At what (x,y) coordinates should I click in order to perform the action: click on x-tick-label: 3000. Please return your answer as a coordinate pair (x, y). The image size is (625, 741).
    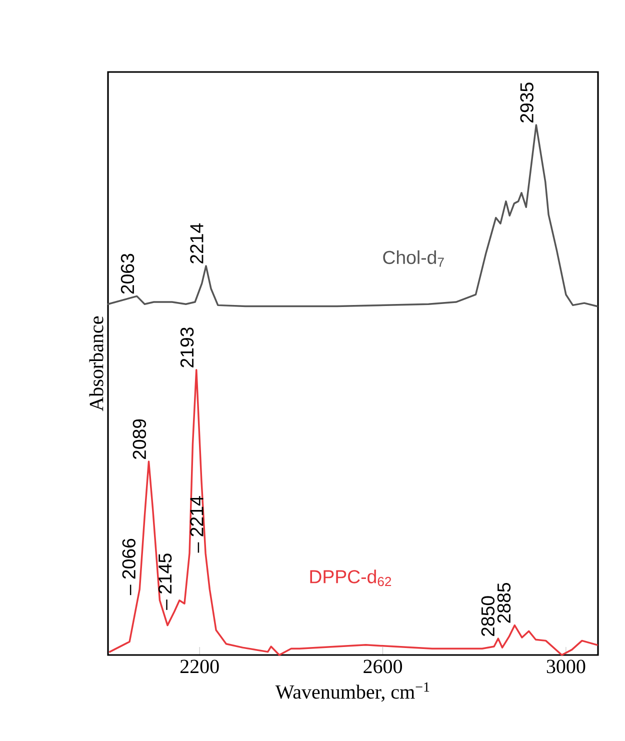
    Looking at the image, I should click on (566, 667).